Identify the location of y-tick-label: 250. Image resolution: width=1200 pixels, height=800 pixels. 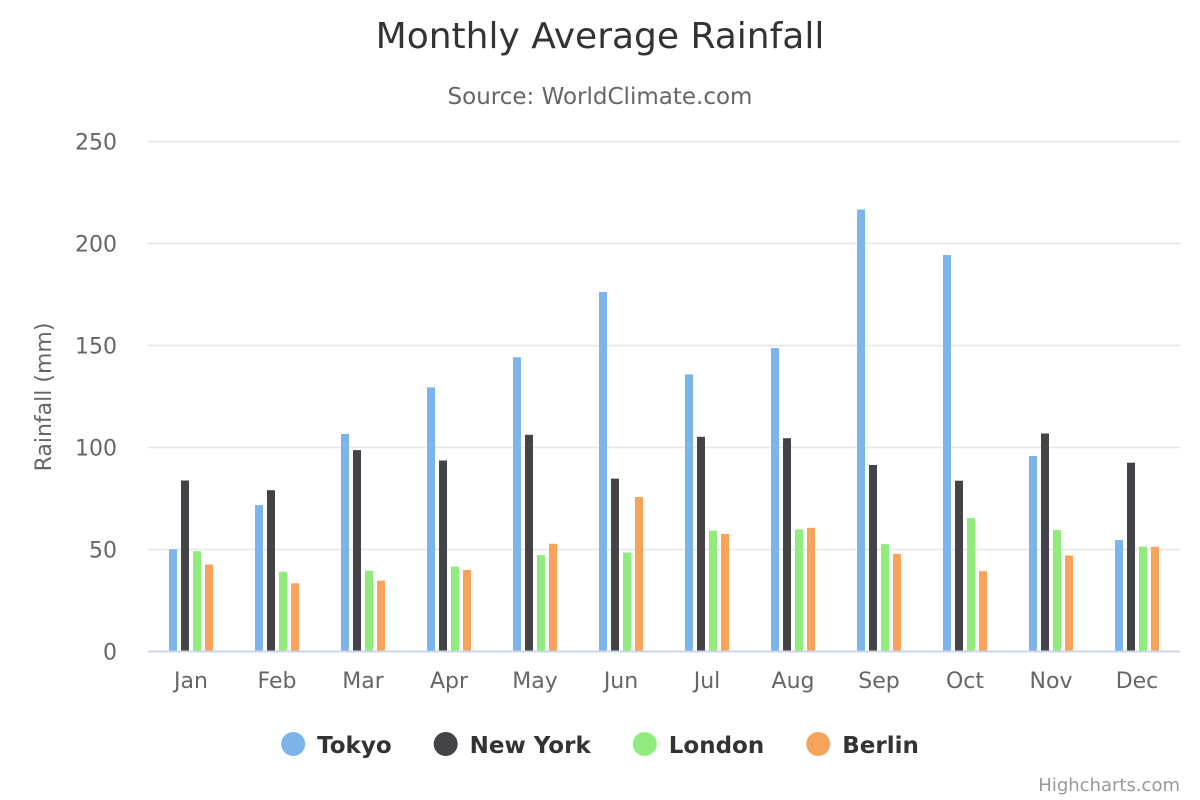
(96, 143).